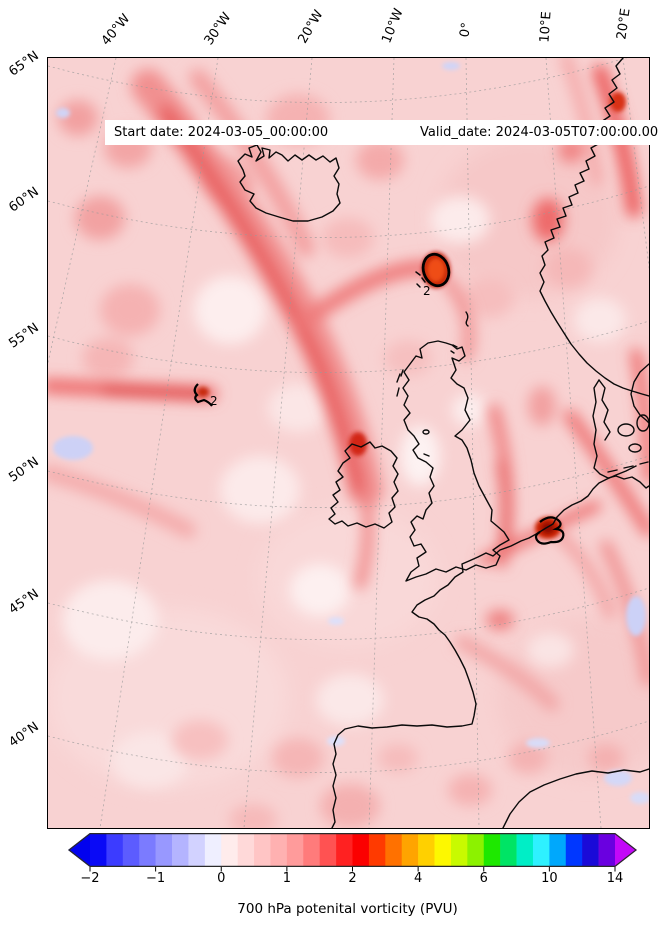 The image size is (659, 936). Describe the element at coordinates (639, 393) in the screenshot. I see `coast-sweden` at that location.